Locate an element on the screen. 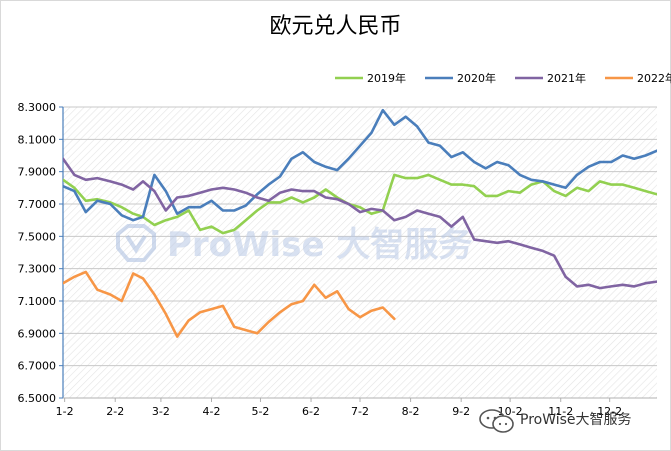 Image resolution: width=671 pixels, height=451 pixels. x-tick-label: 12-2 is located at coordinates (609, 411).